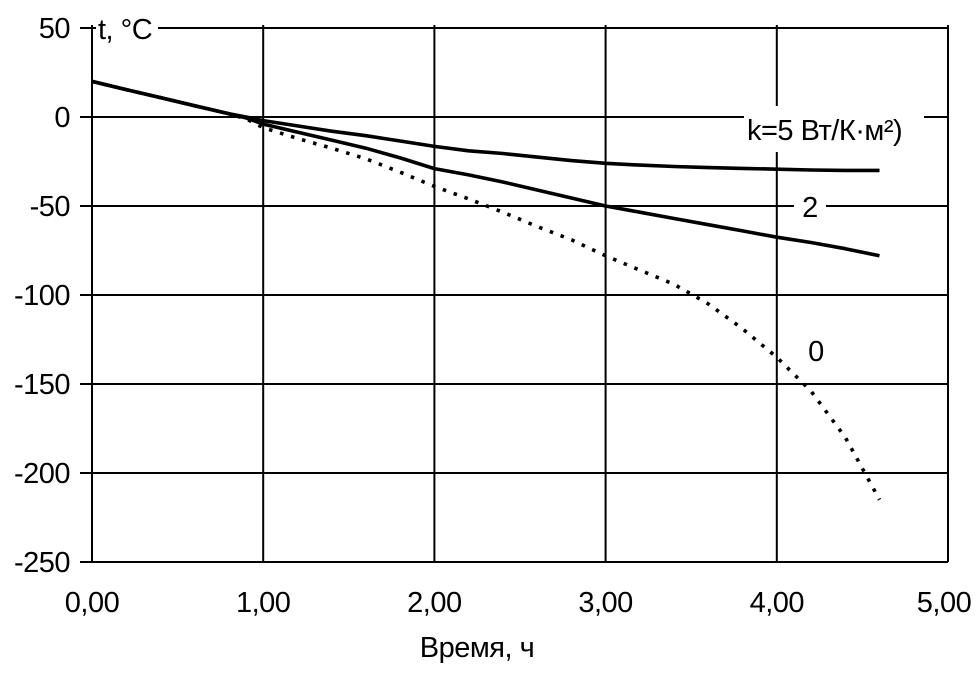 Image resolution: width=980 pixels, height=673 pixels. I want to click on series-label-k2: 2, so click(810, 208).